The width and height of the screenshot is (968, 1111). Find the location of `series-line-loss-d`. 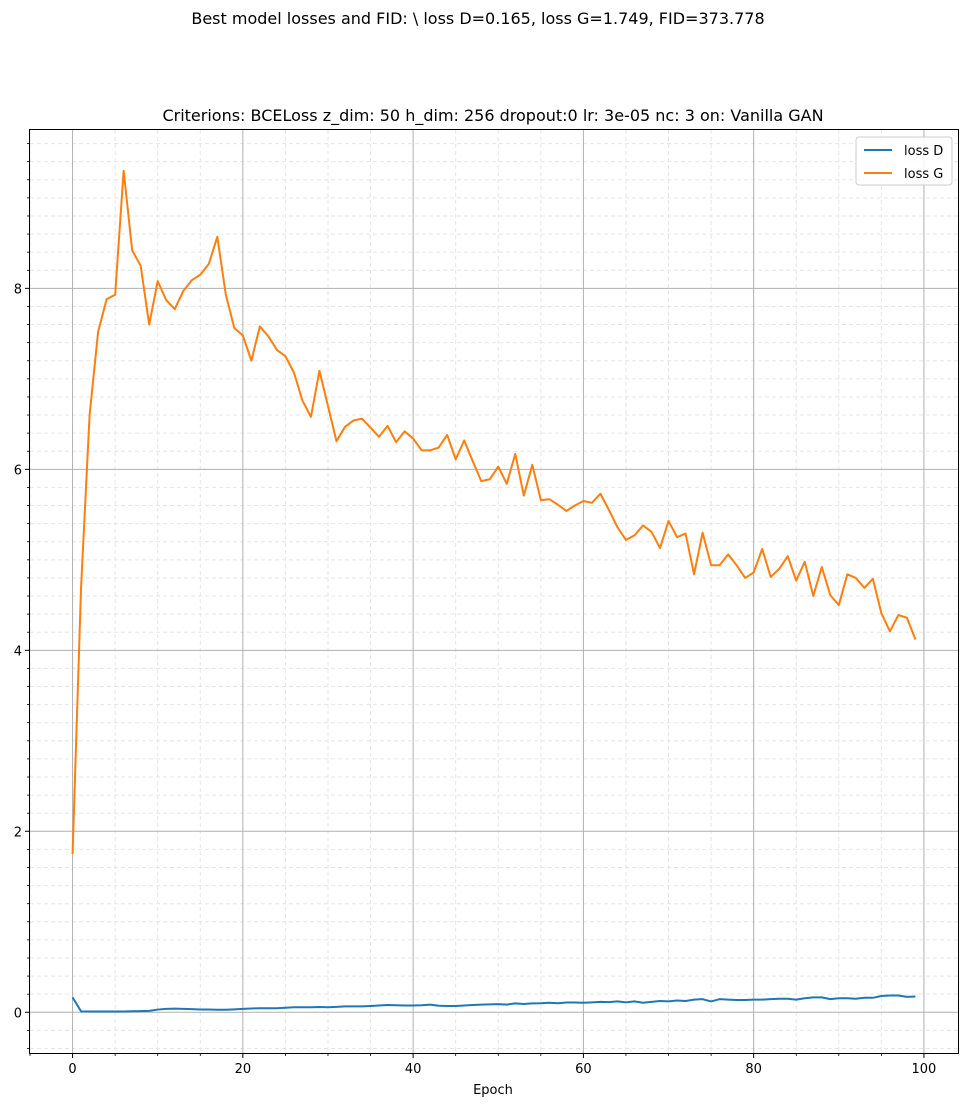

series-line-loss-d is located at coordinates (493, 1003).